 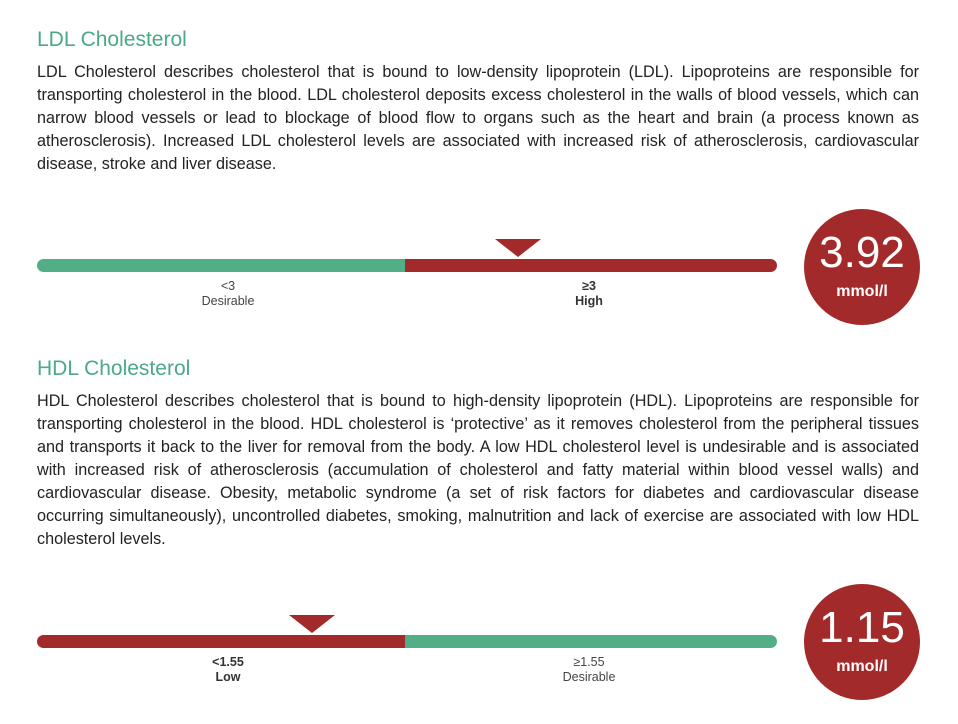 What do you see at coordinates (862, 252) in the screenshot?
I see `ldl-result-value: 3.92` at bounding box center [862, 252].